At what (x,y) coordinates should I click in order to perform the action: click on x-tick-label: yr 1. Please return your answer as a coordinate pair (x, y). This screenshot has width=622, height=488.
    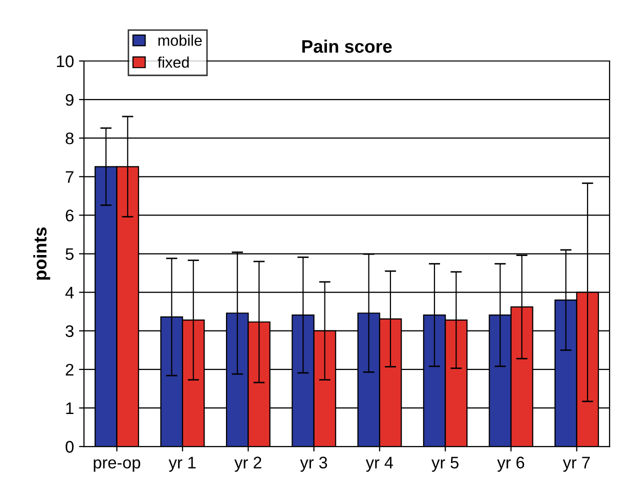
    Looking at the image, I should click on (182, 464).